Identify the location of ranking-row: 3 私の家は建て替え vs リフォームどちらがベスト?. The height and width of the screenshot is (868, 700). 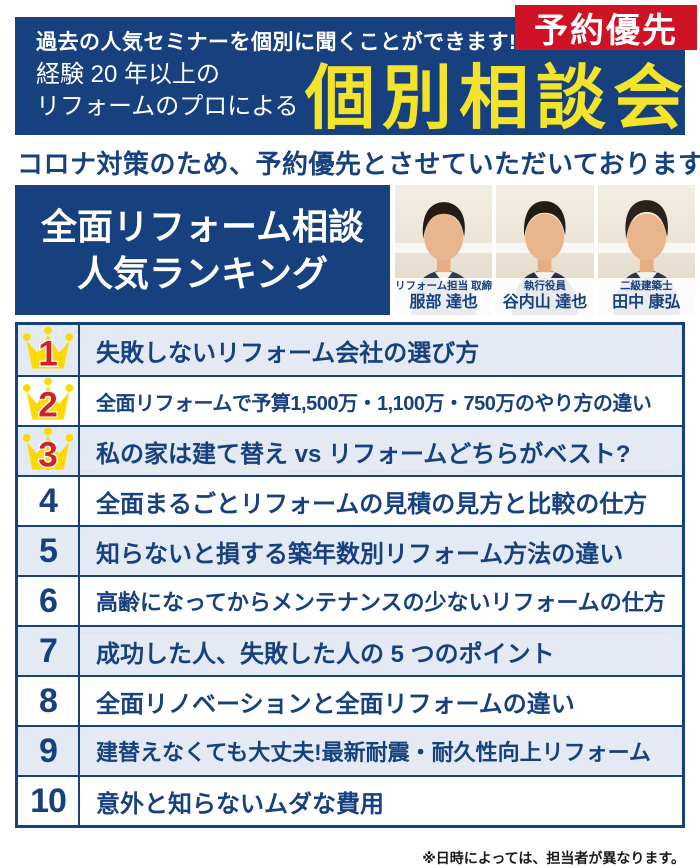
(350, 450).